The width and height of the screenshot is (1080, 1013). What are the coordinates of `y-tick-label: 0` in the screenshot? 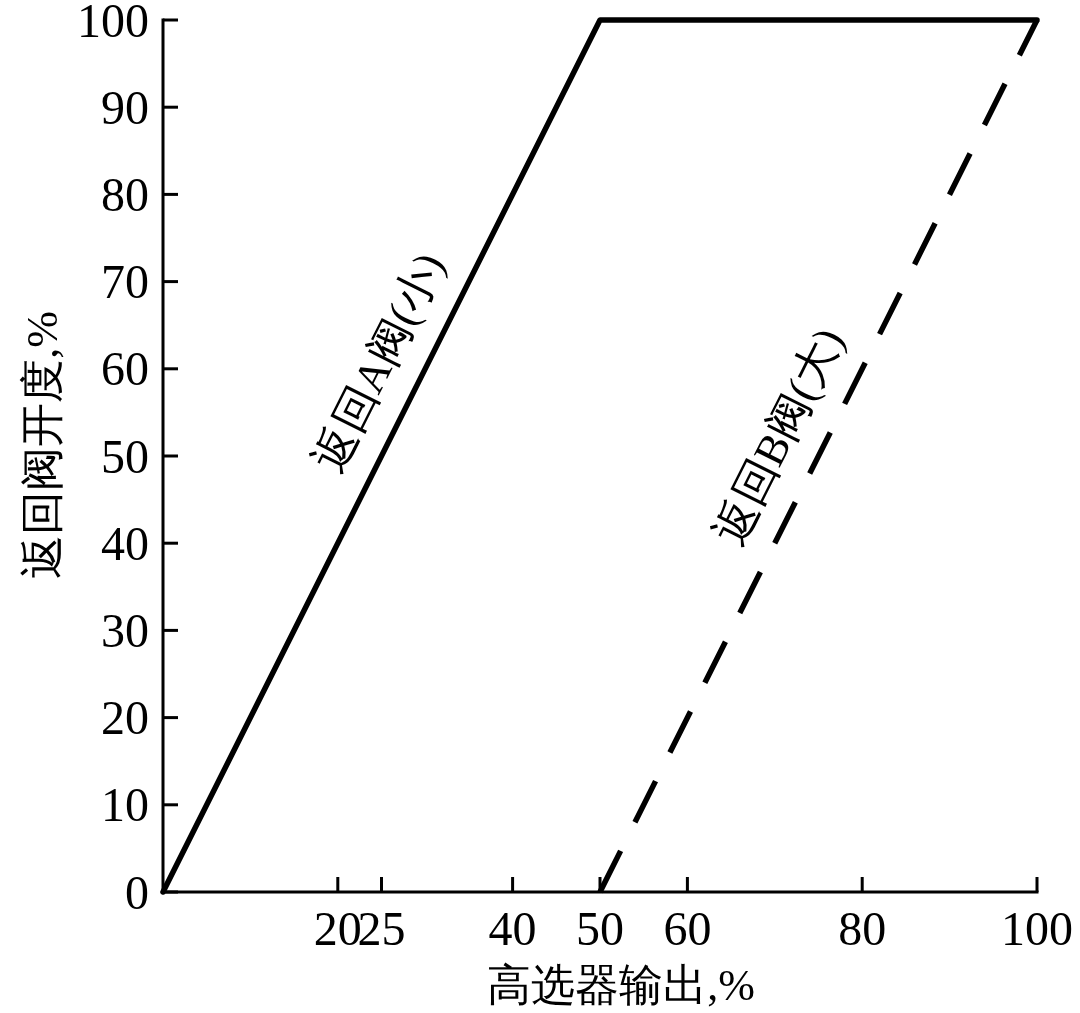 It's located at (137, 892).